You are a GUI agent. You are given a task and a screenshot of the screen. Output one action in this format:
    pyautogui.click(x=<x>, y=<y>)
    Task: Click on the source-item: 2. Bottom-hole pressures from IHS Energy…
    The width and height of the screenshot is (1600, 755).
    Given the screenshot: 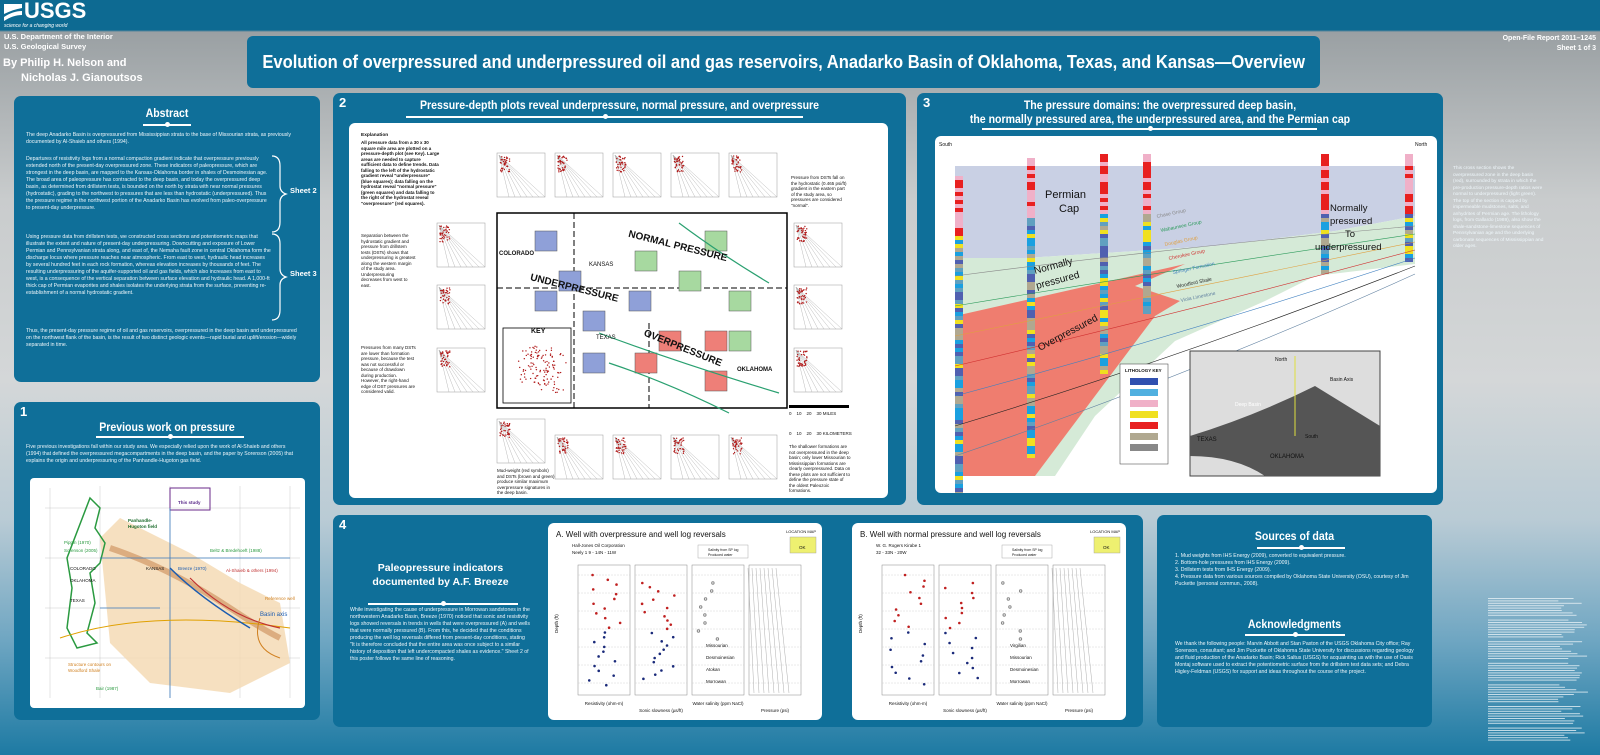 What is the action you would take?
    pyautogui.click(x=1233, y=563)
    